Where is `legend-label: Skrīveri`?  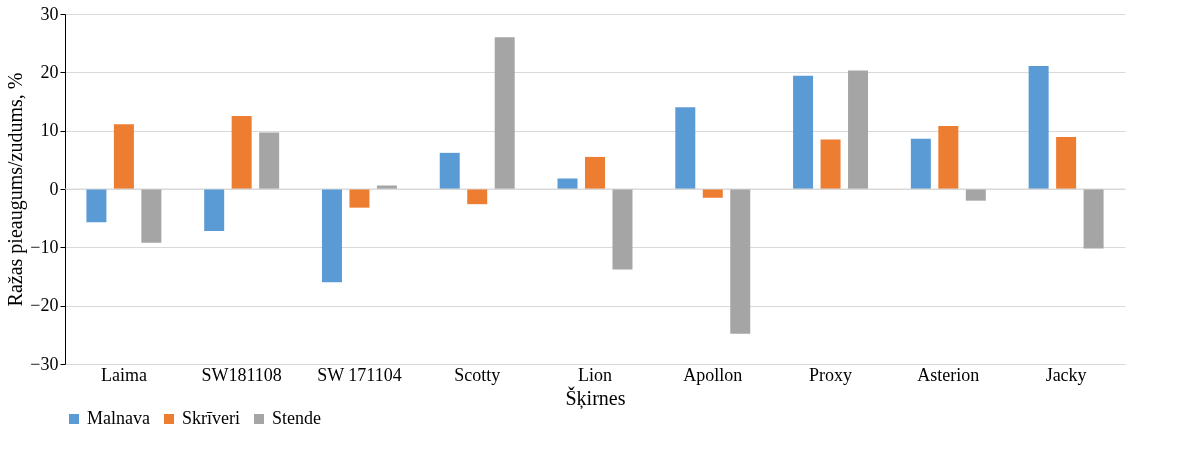
legend-label: Skrīveri is located at coordinates (211, 418).